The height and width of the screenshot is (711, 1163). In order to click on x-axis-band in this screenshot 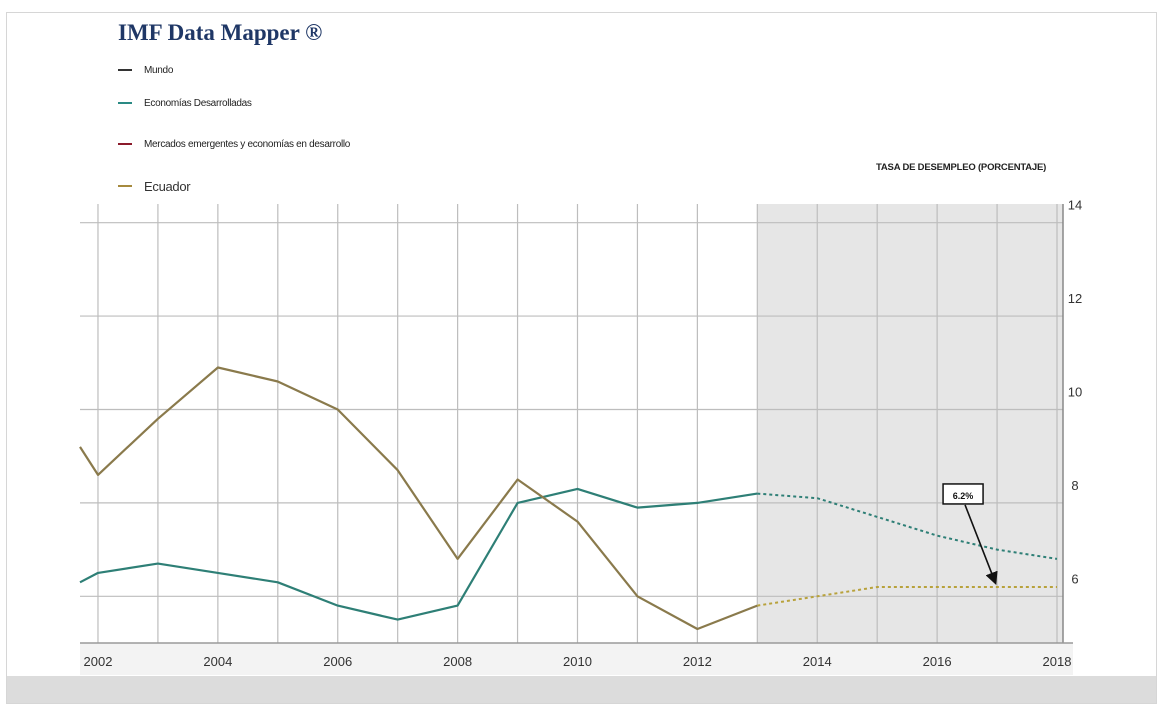, I will do `click(576, 659)`.